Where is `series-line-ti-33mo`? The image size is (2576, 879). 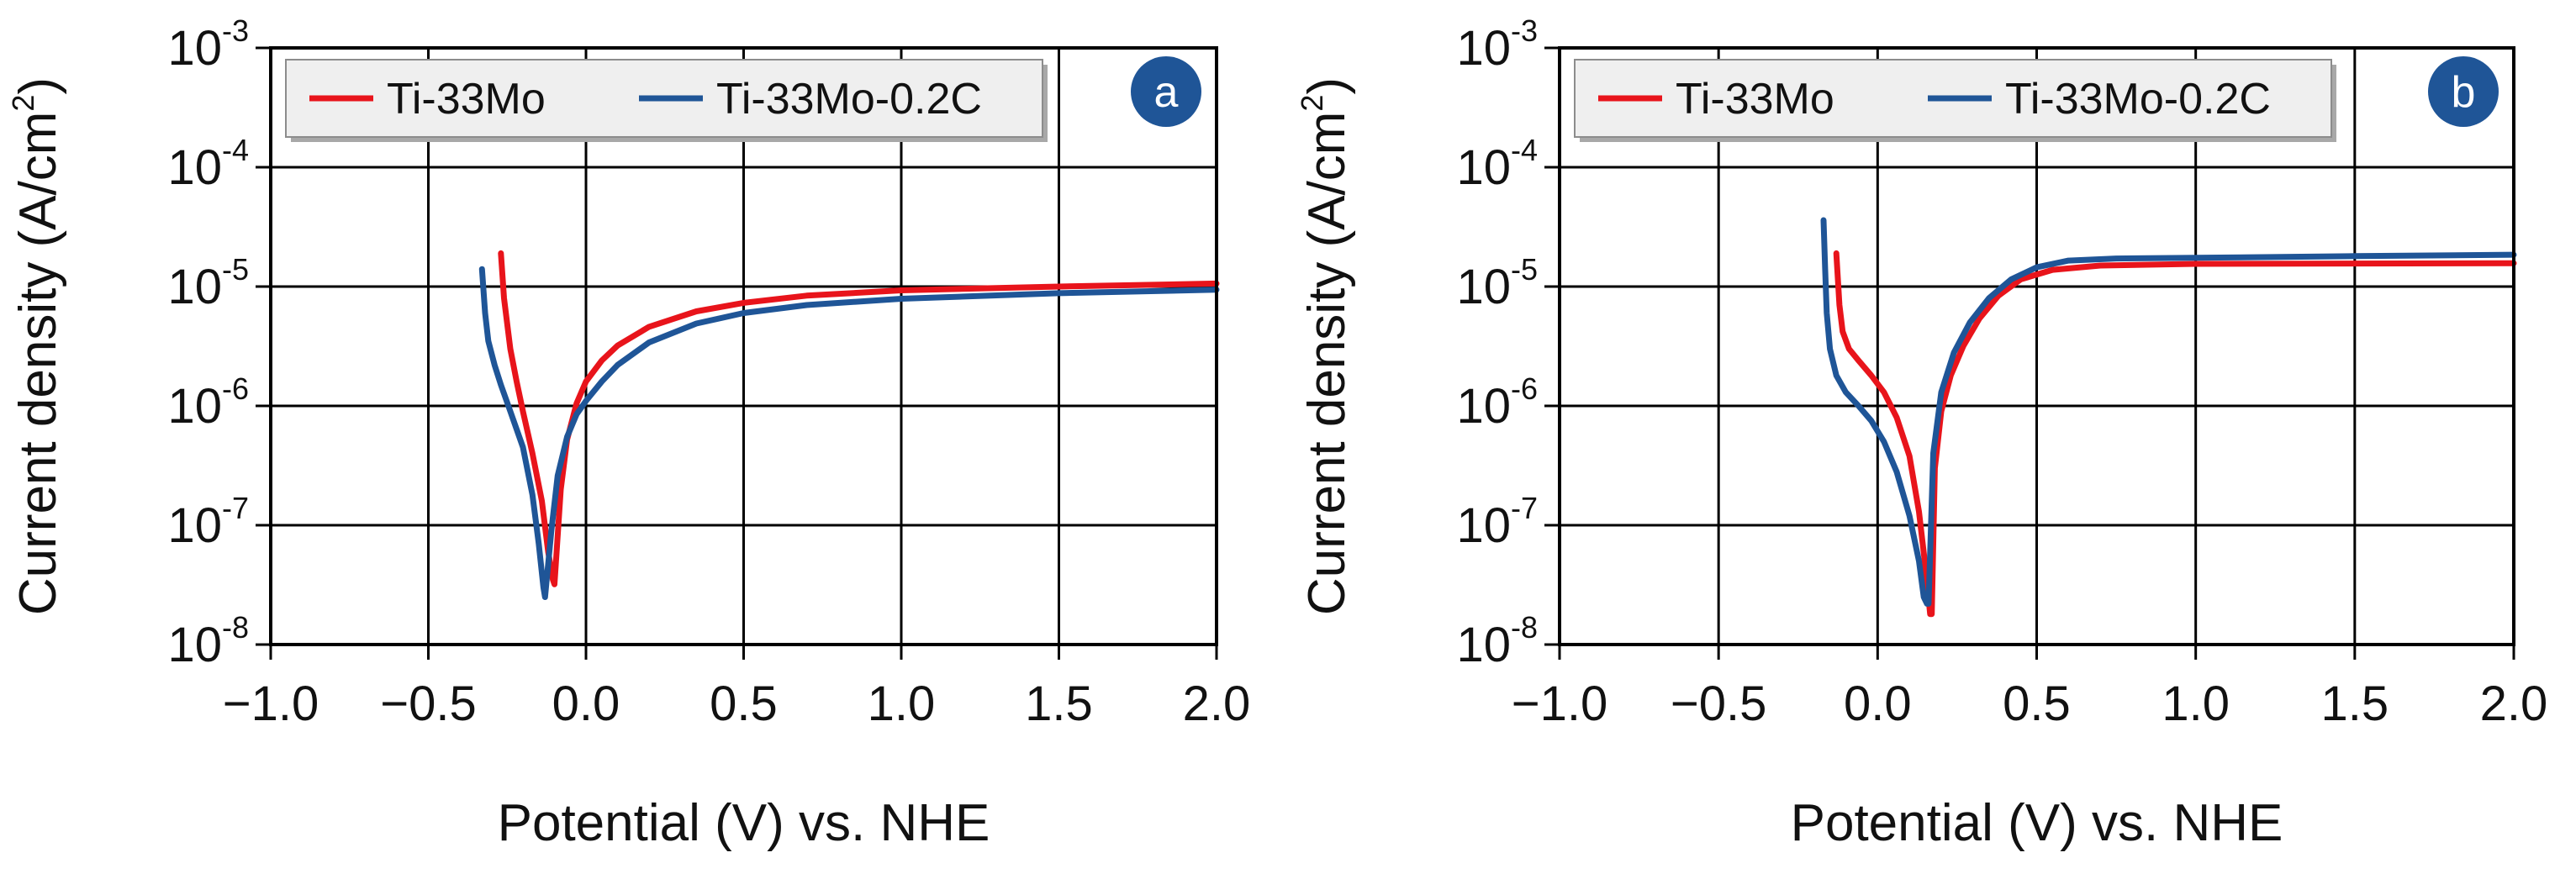
series-line-ti-33mo is located at coordinates (2175, 434).